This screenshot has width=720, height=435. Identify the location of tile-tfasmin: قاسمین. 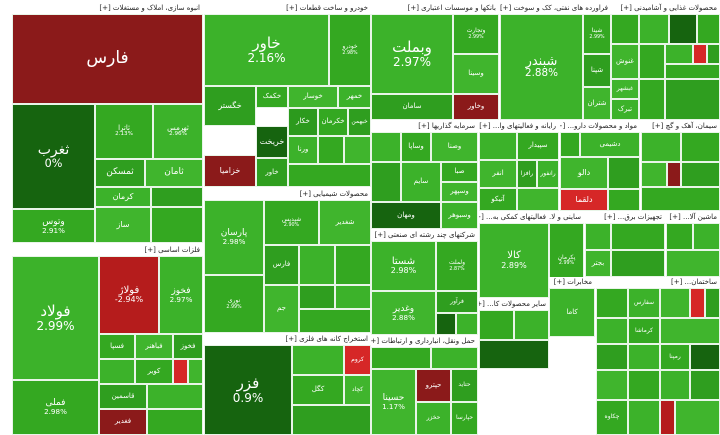
(123, 396).